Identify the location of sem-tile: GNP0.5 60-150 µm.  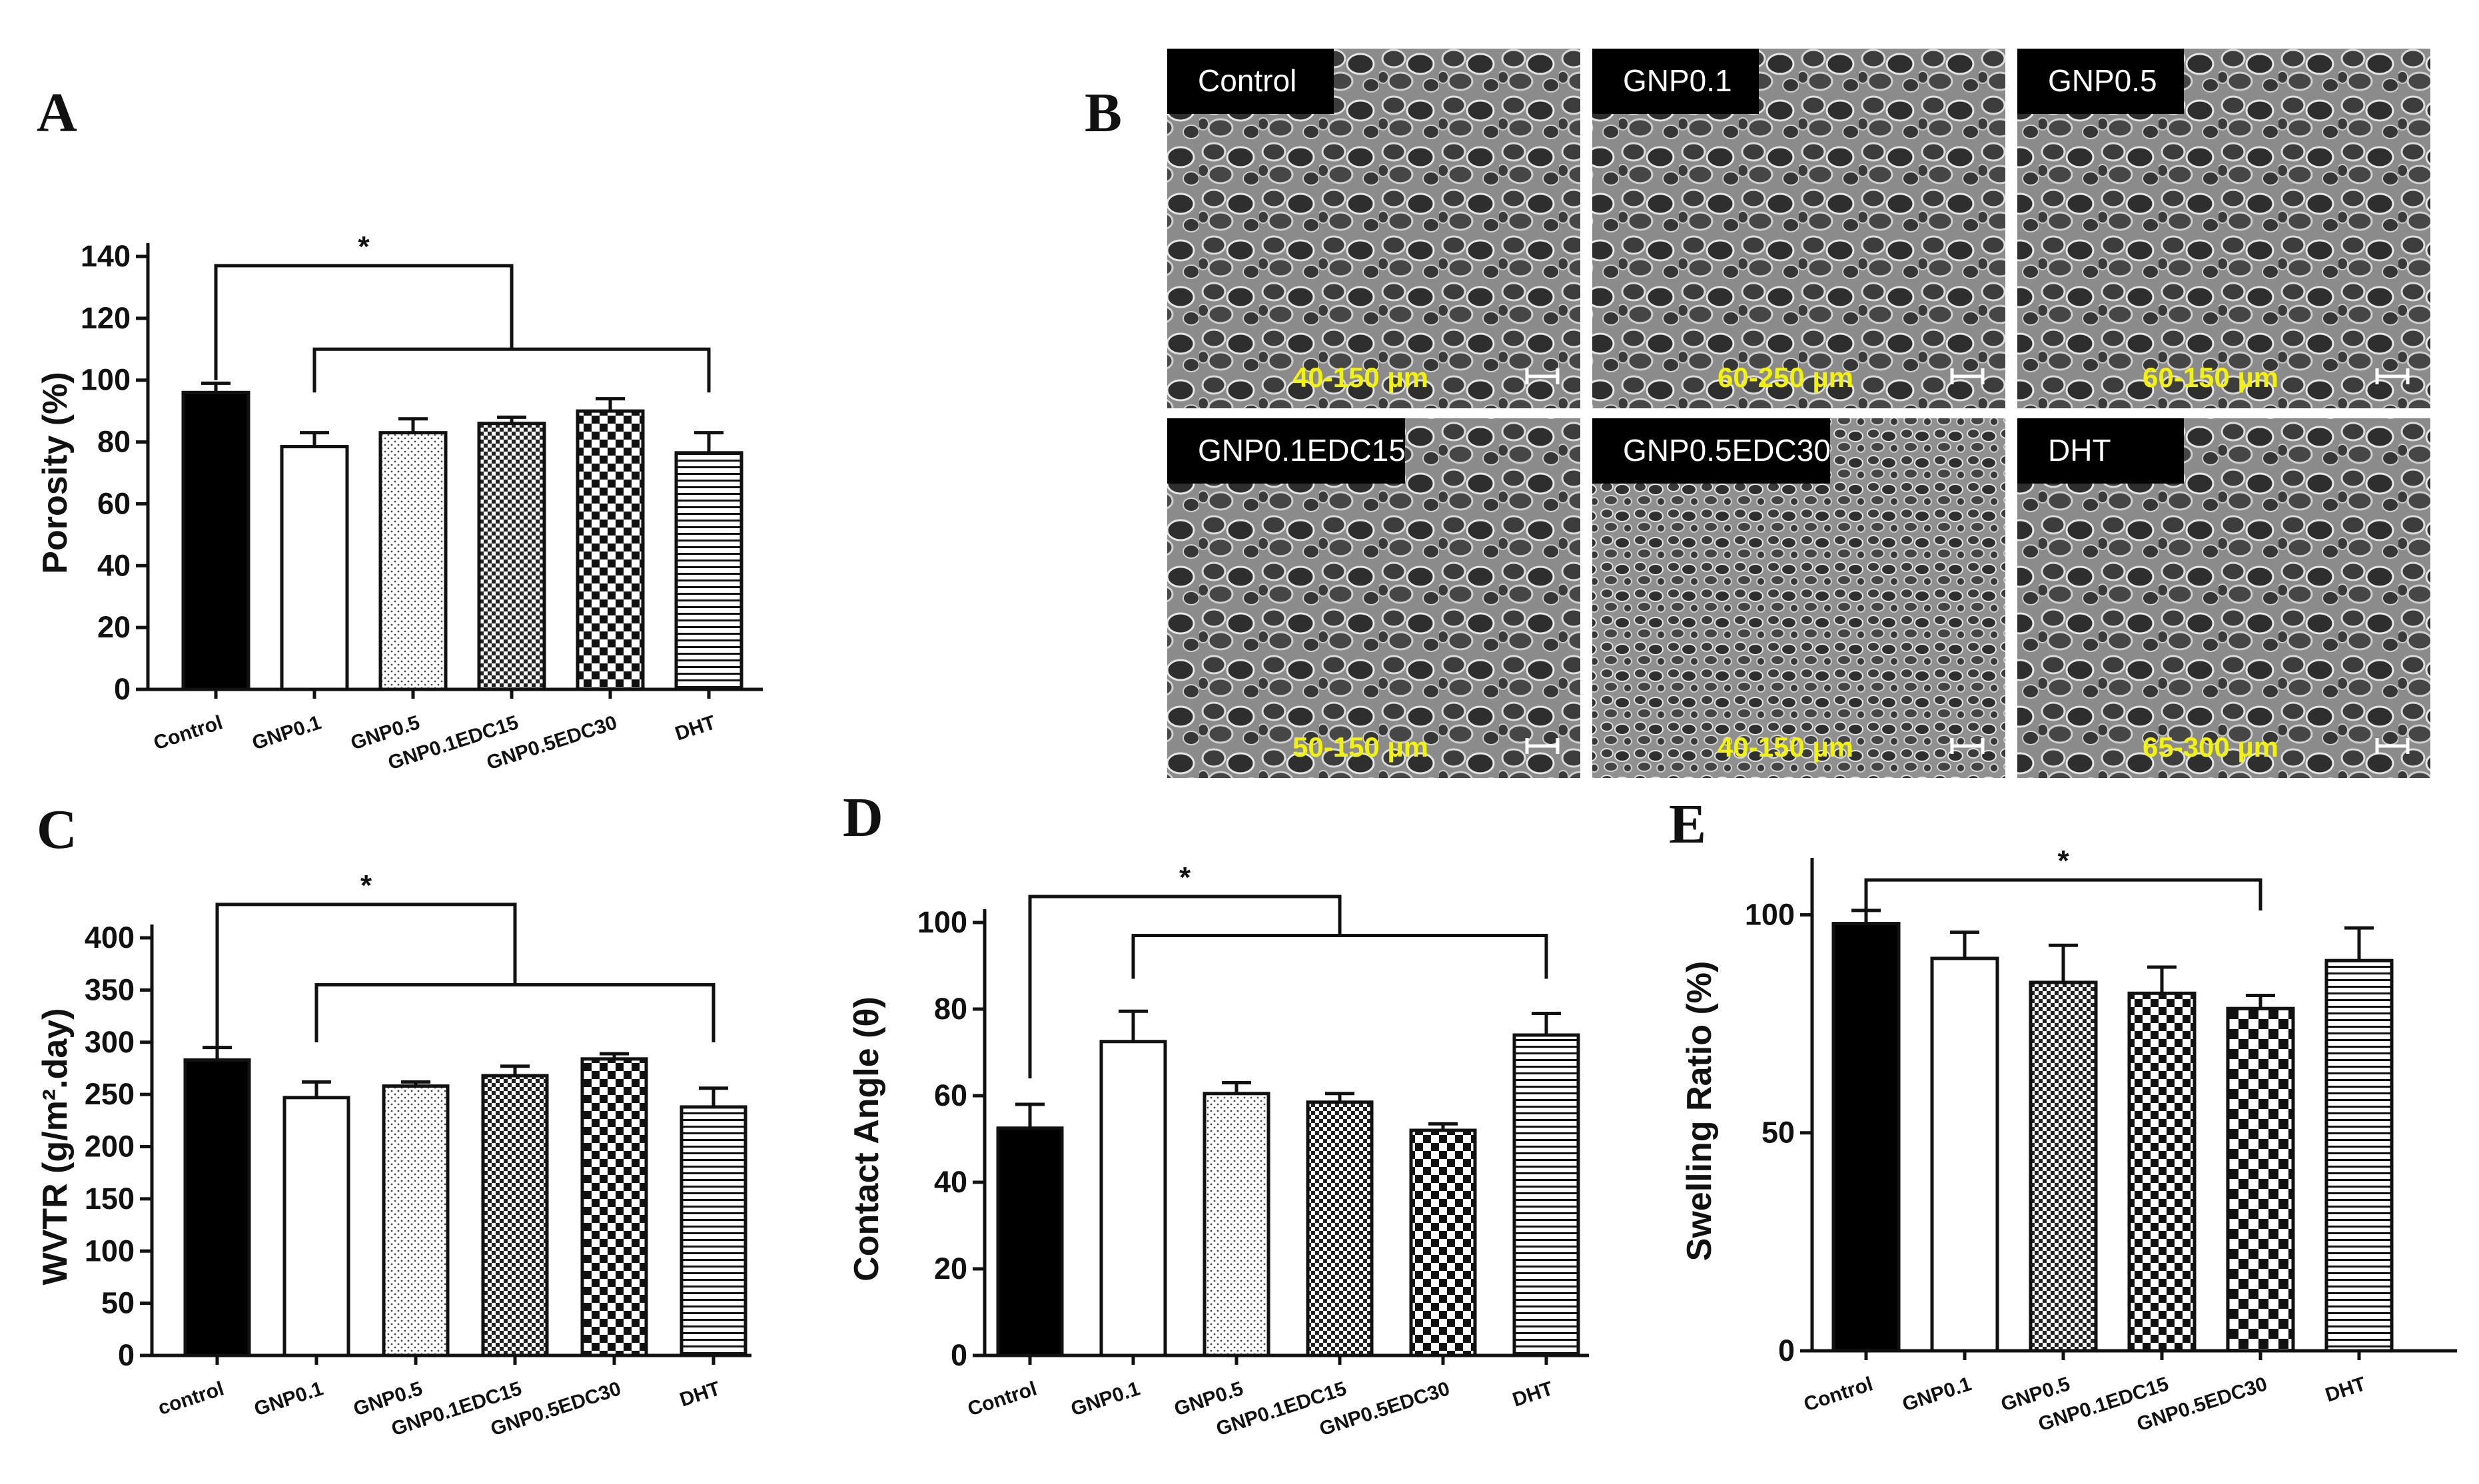
(2224, 228).